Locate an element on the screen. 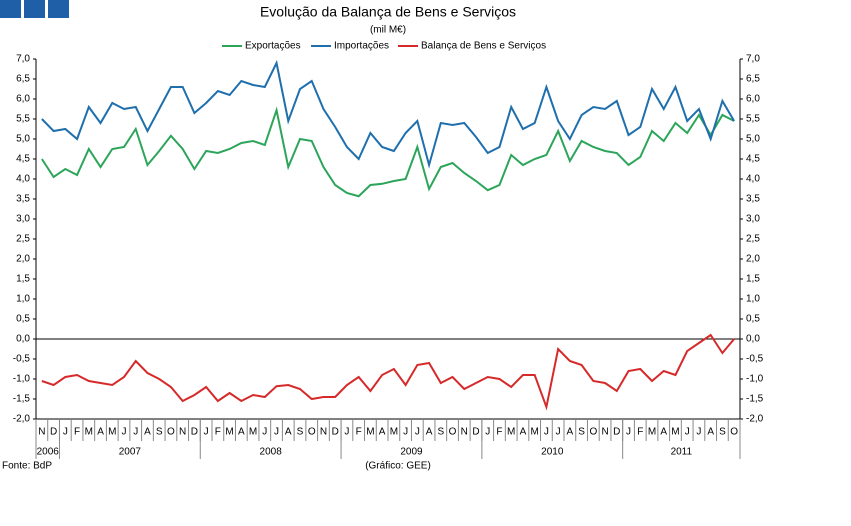 The image size is (851, 526). y-tick-label: 4,5 is located at coordinates (23, 159).